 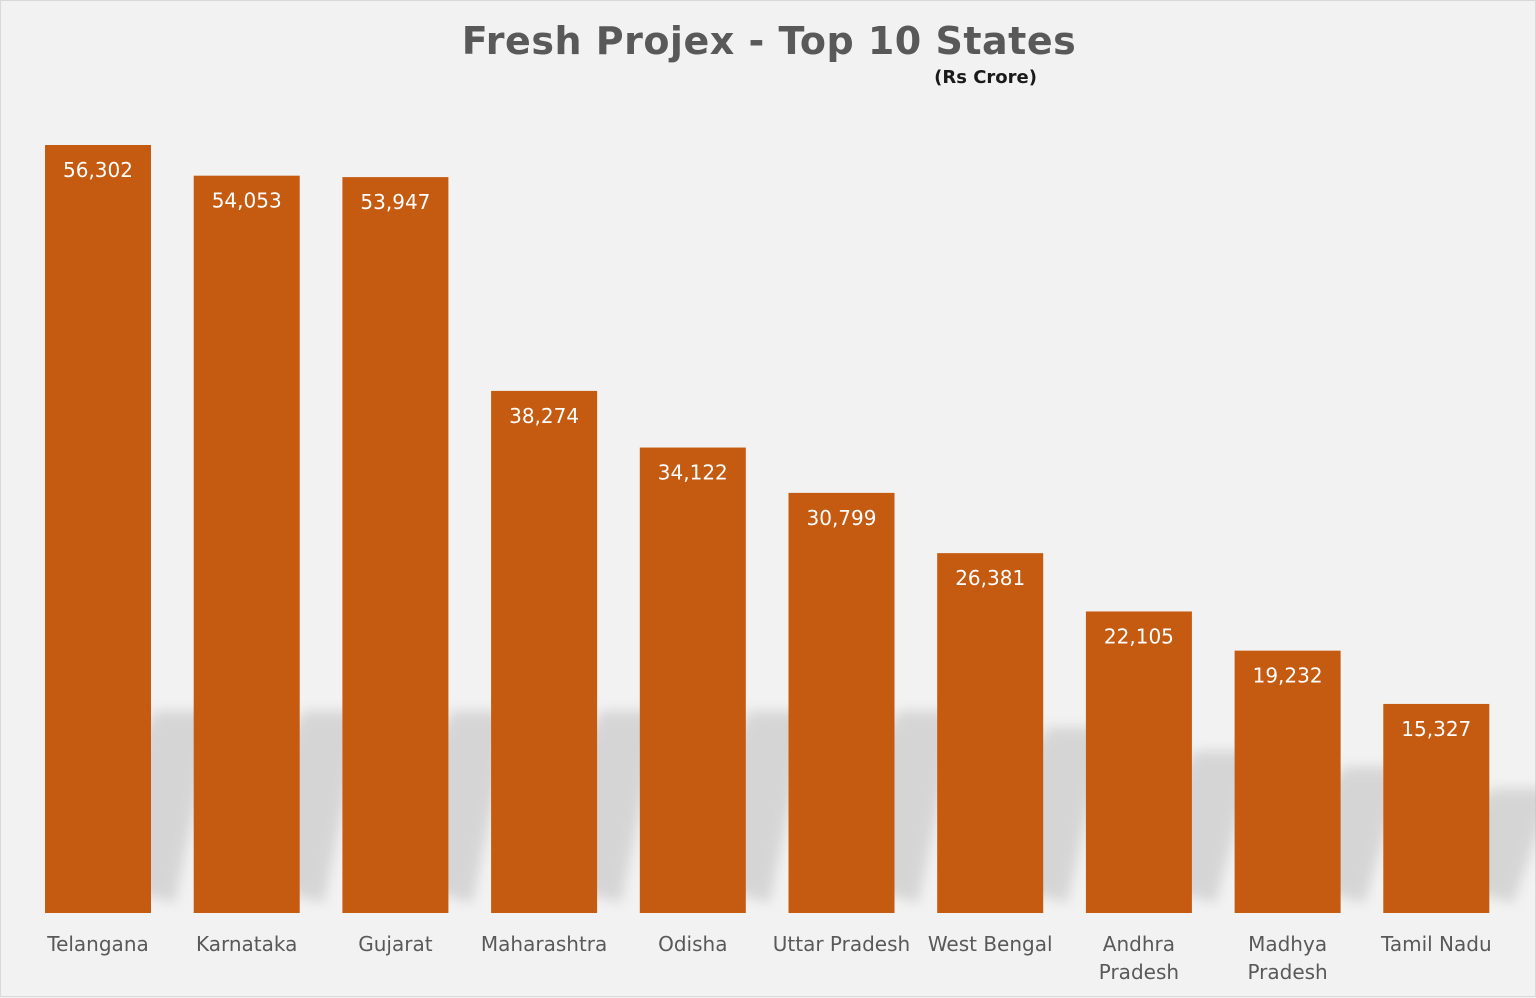 What do you see at coordinates (98, 170) in the screenshot?
I see `bar-value-label: 56,302` at bounding box center [98, 170].